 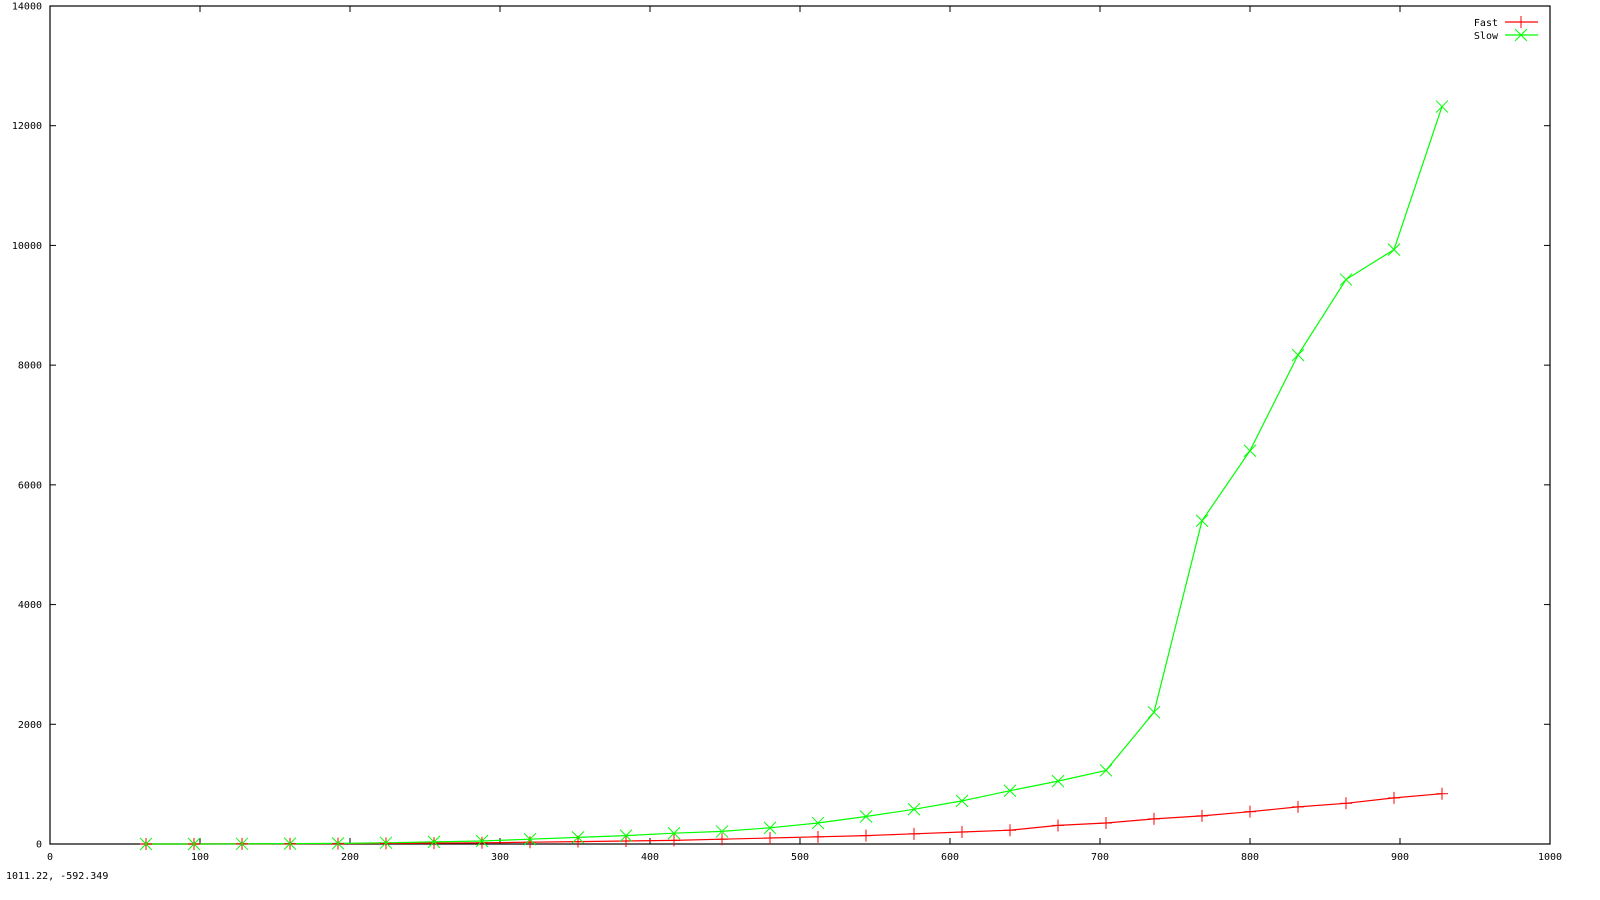 I want to click on y-tick-label: 0, so click(x=39, y=845).